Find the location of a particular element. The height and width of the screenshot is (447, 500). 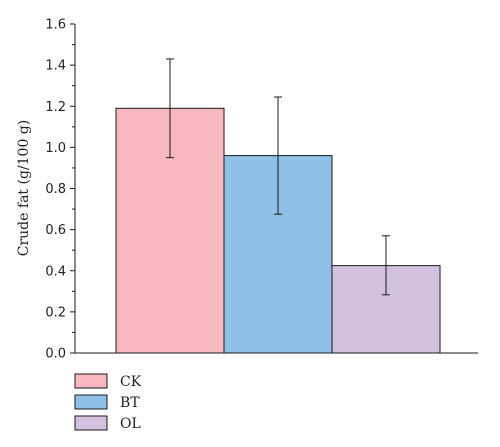

error-bar-ol is located at coordinates (386, 265).